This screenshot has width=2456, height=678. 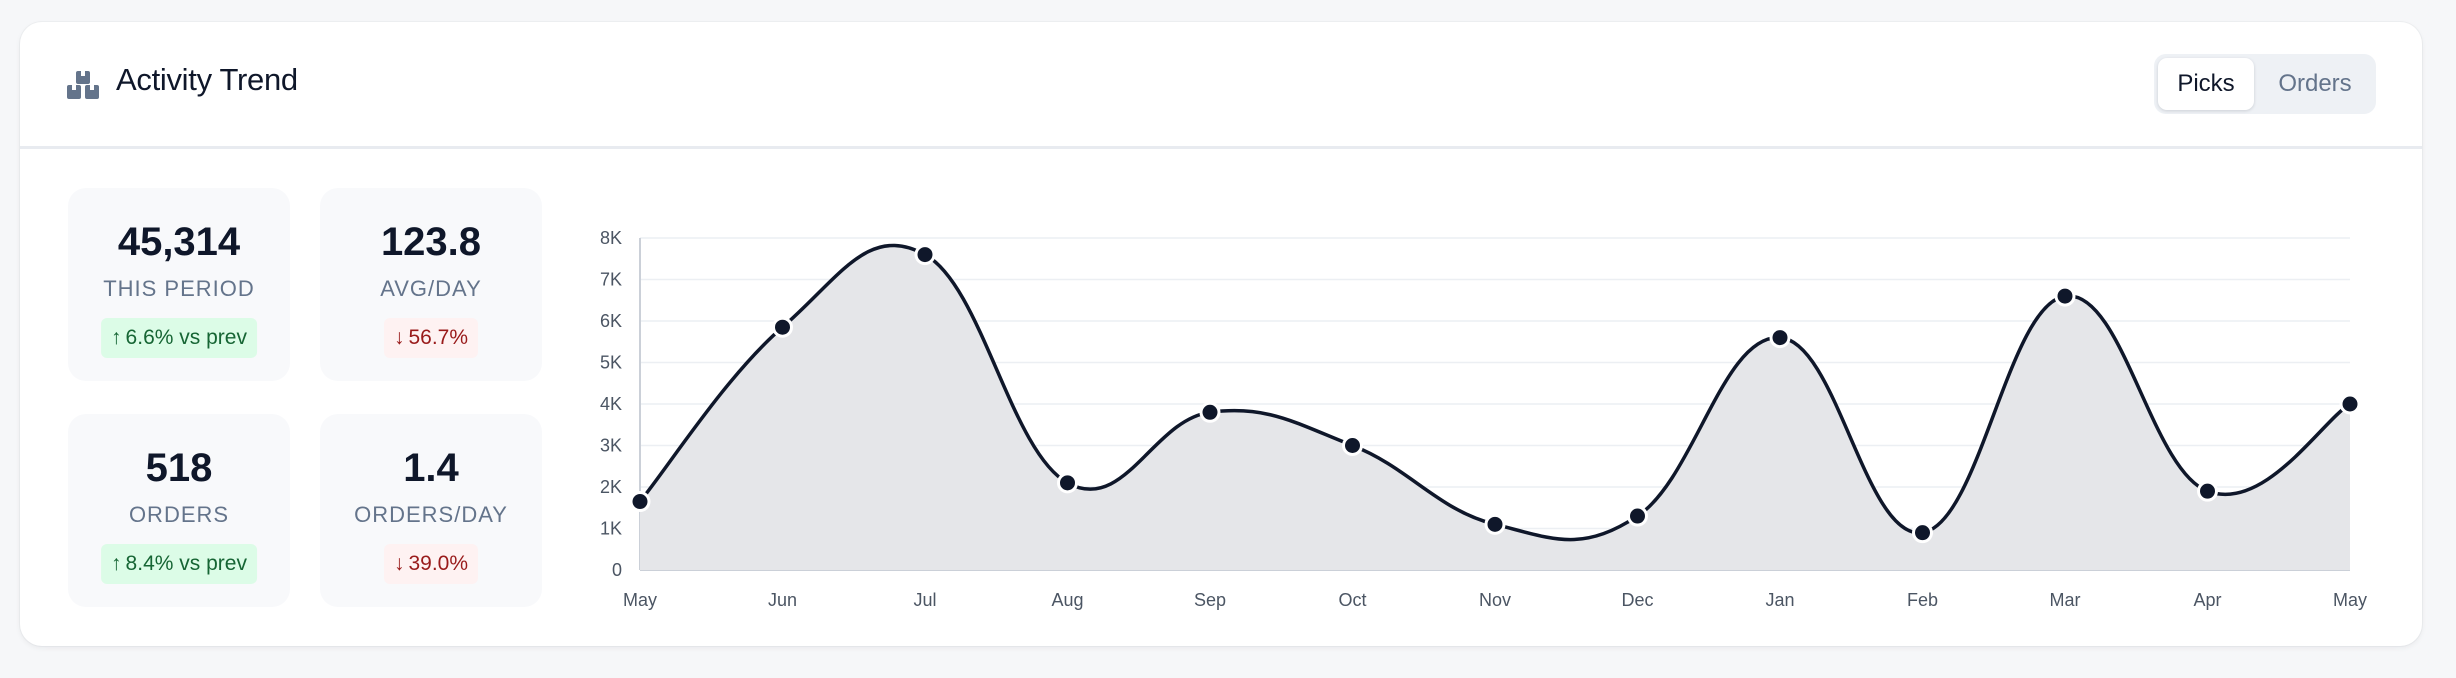 What do you see at coordinates (611, 487) in the screenshot?
I see `y-tick-label: 2K` at bounding box center [611, 487].